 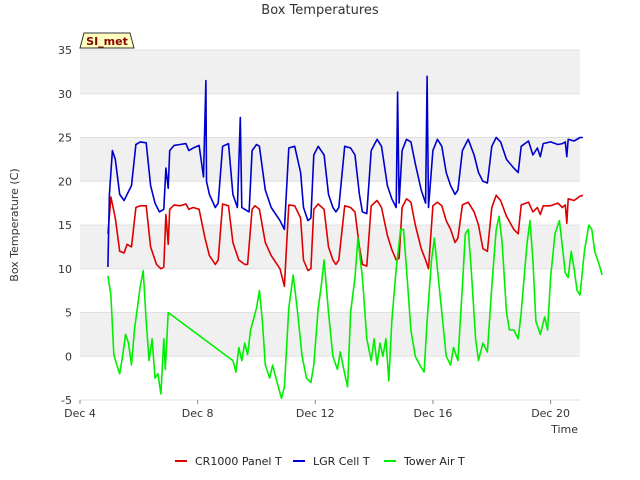 What do you see at coordinates (320, 10) in the screenshot?
I see `chart-title: Box Temperatures` at bounding box center [320, 10].